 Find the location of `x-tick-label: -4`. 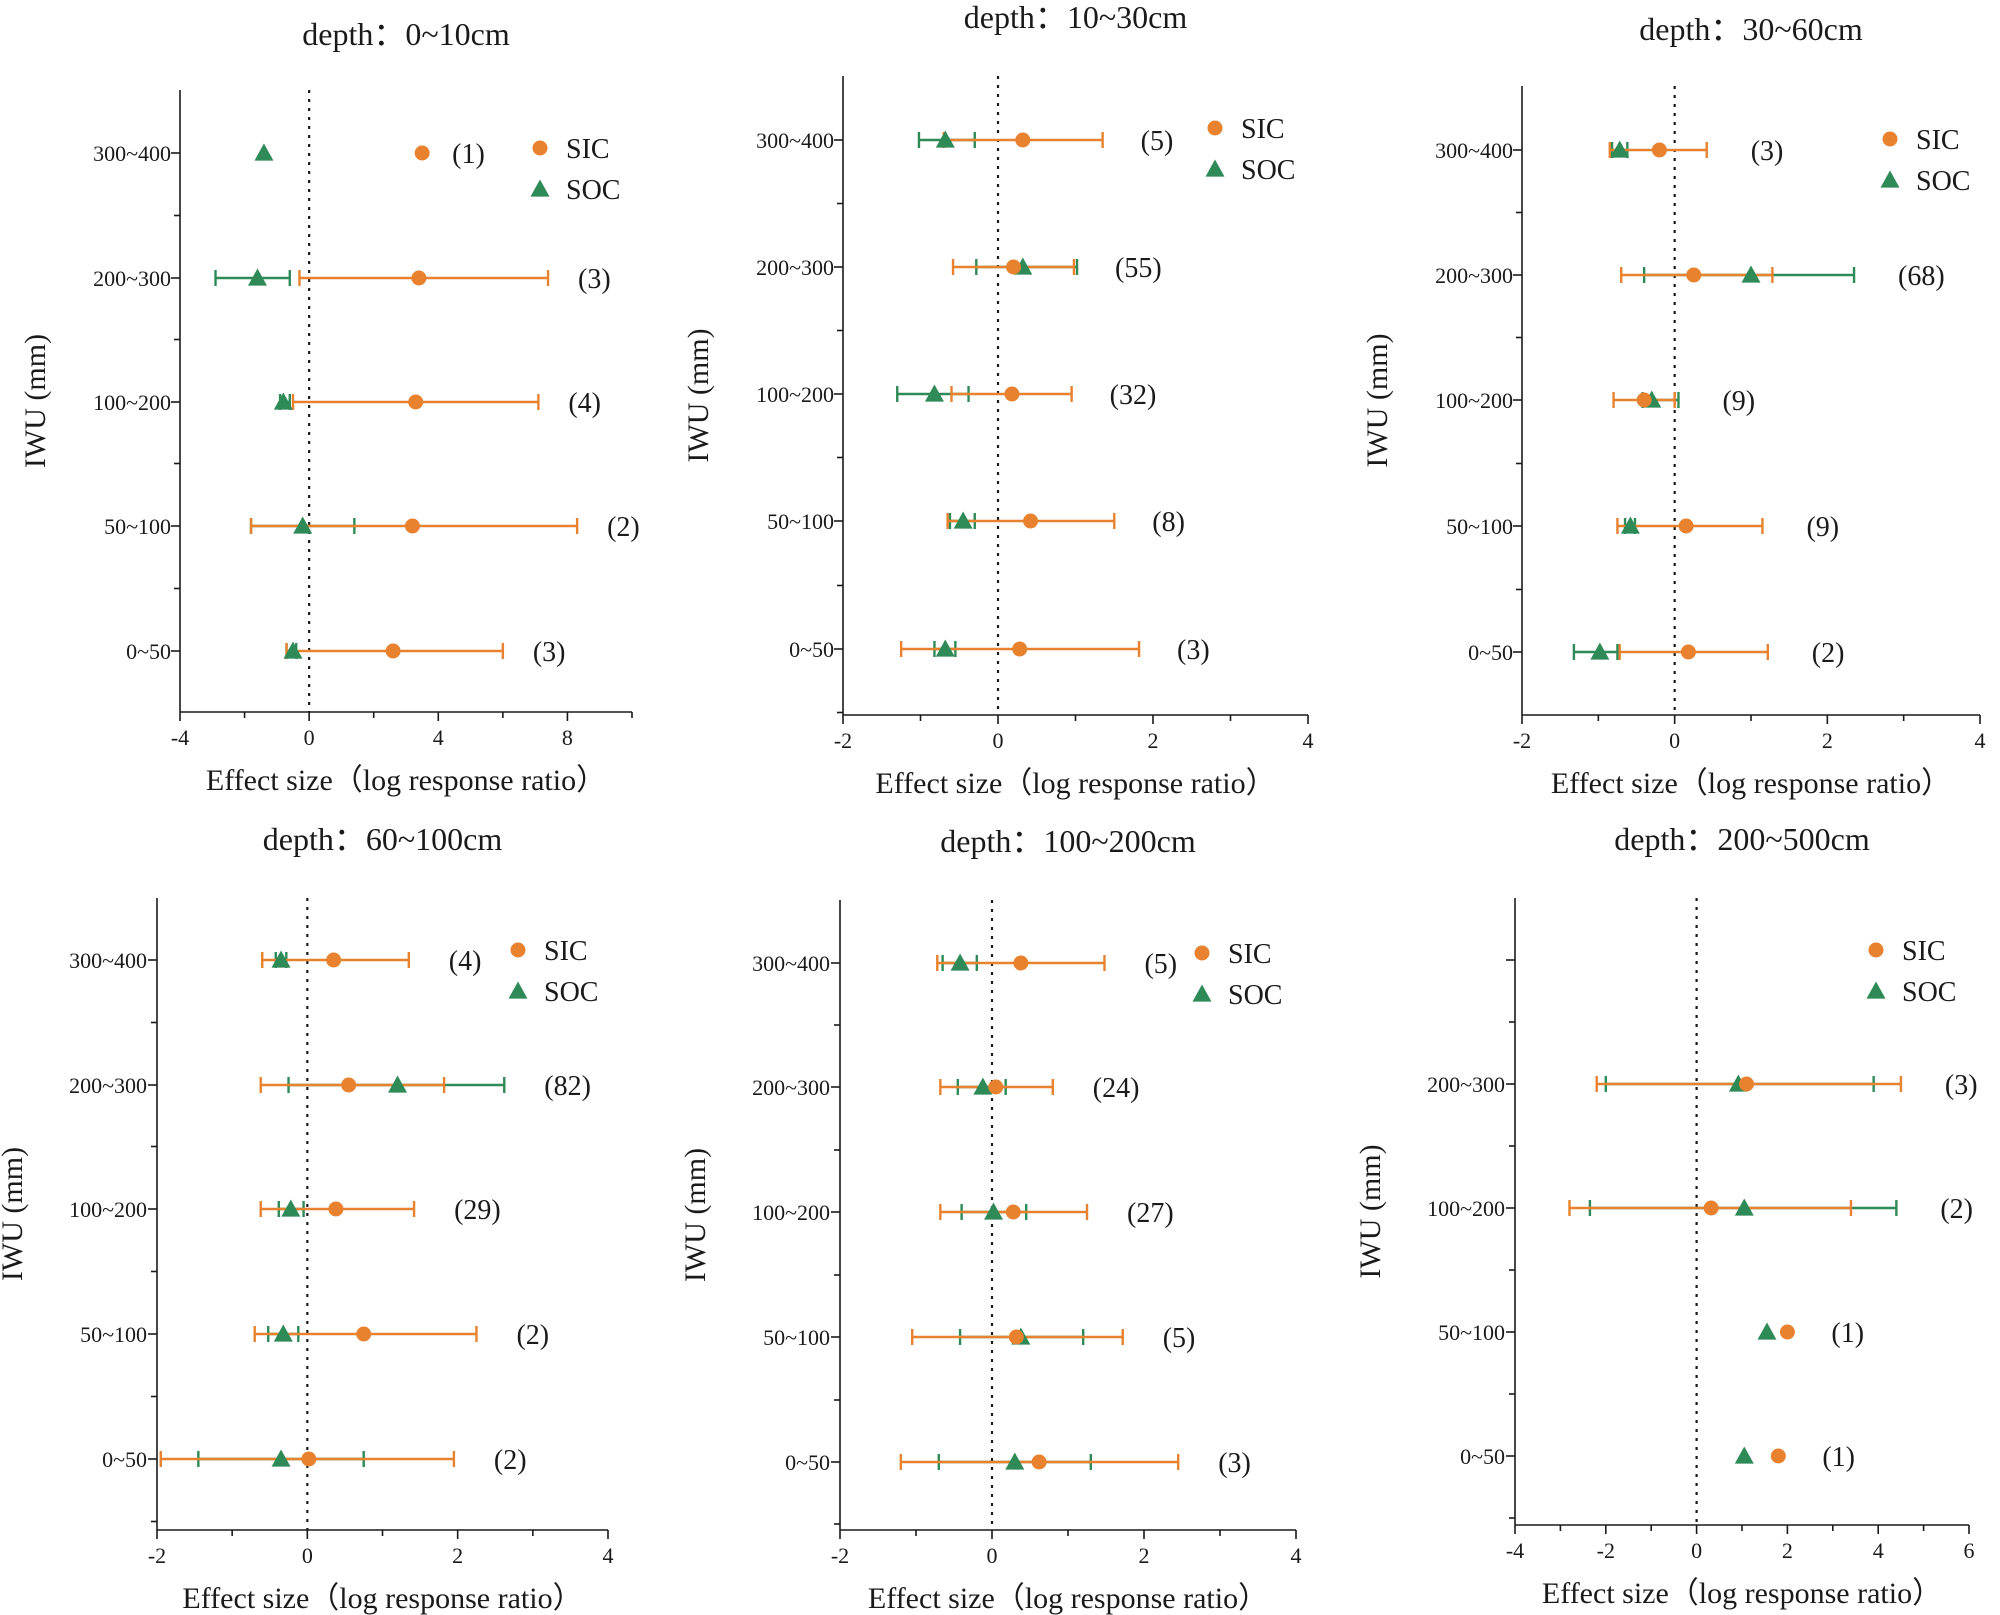

x-tick-label: -4 is located at coordinates (1515, 1550).